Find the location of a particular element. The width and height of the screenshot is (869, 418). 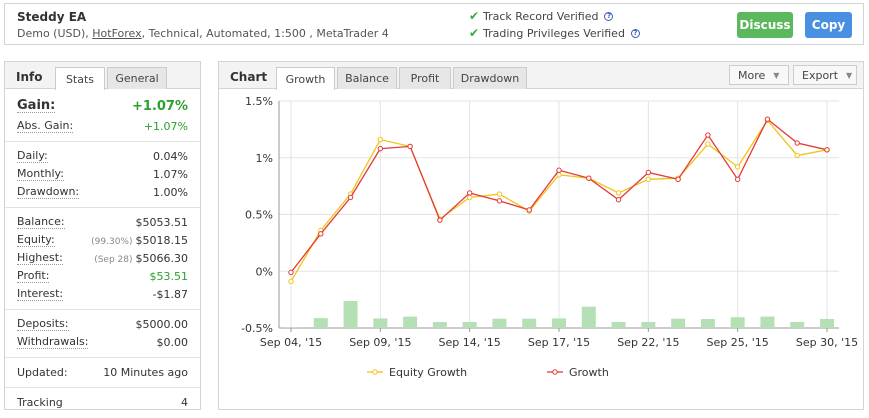

x-tick-label: Sep 17, '15 is located at coordinates (559, 342).